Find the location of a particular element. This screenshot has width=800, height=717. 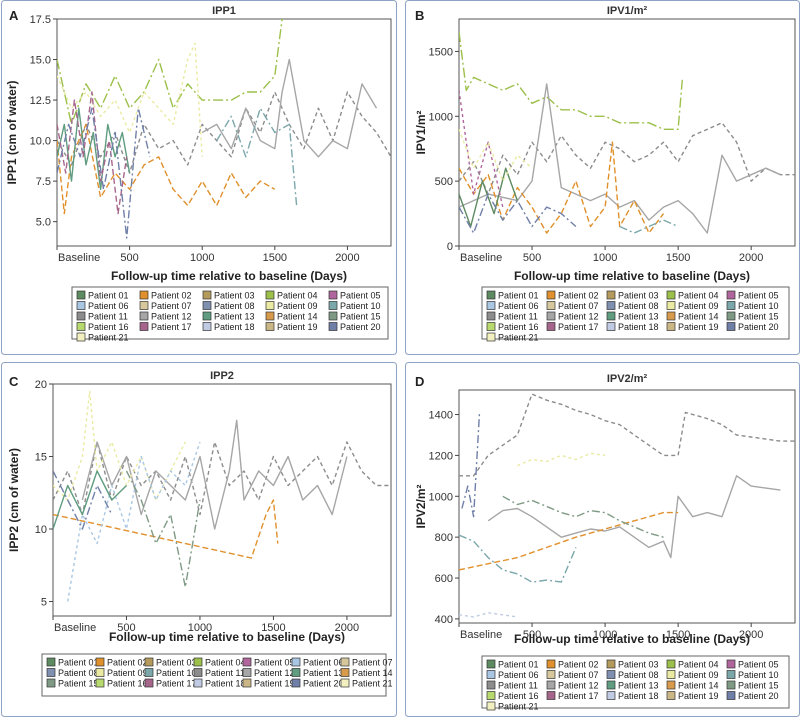

y-tick-label: 15.0 is located at coordinates (40, 61).